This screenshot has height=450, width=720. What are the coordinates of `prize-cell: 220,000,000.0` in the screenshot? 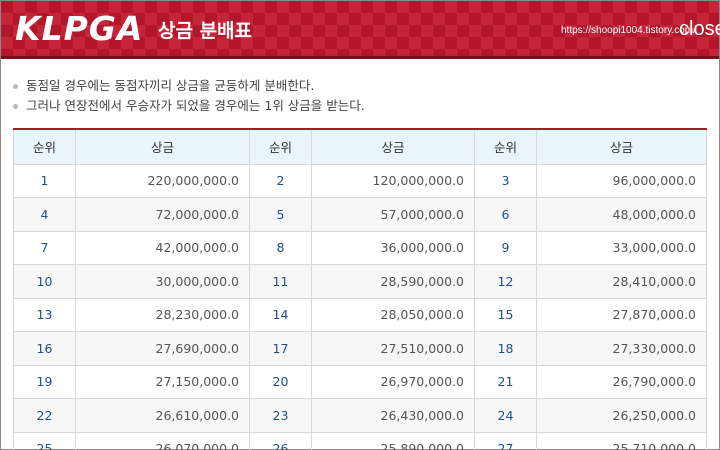 It's located at (162, 180).